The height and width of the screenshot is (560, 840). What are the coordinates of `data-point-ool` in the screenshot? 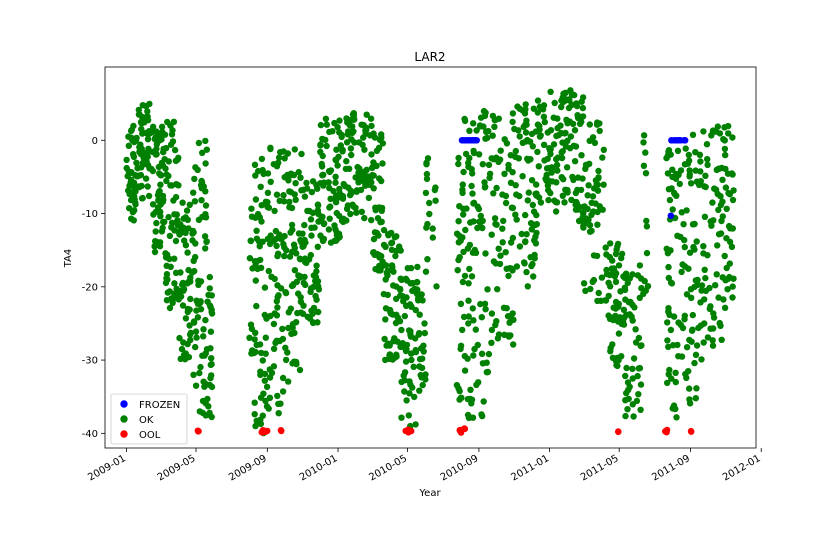 It's located at (281, 431).